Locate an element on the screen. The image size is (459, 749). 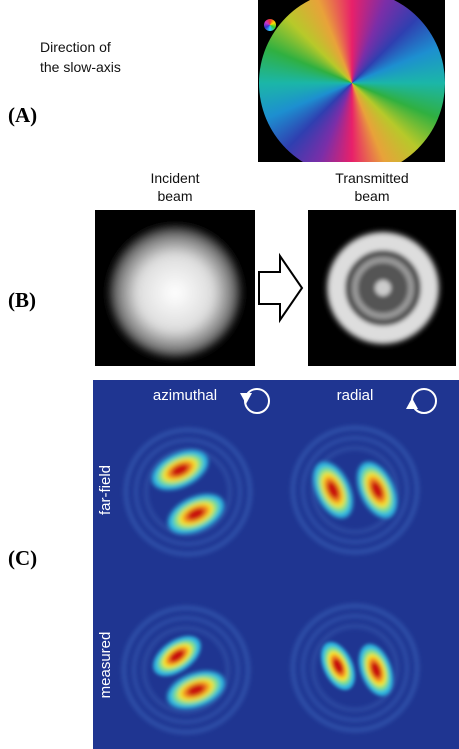
slow-axis-map is located at coordinates (351, 81).